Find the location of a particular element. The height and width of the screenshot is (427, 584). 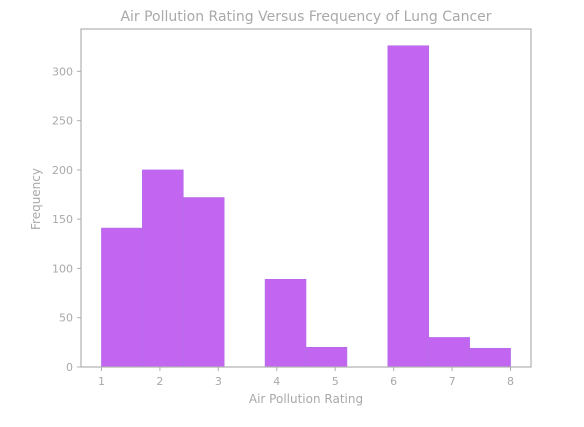

x-tick-label: 8 is located at coordinates (510, 381).